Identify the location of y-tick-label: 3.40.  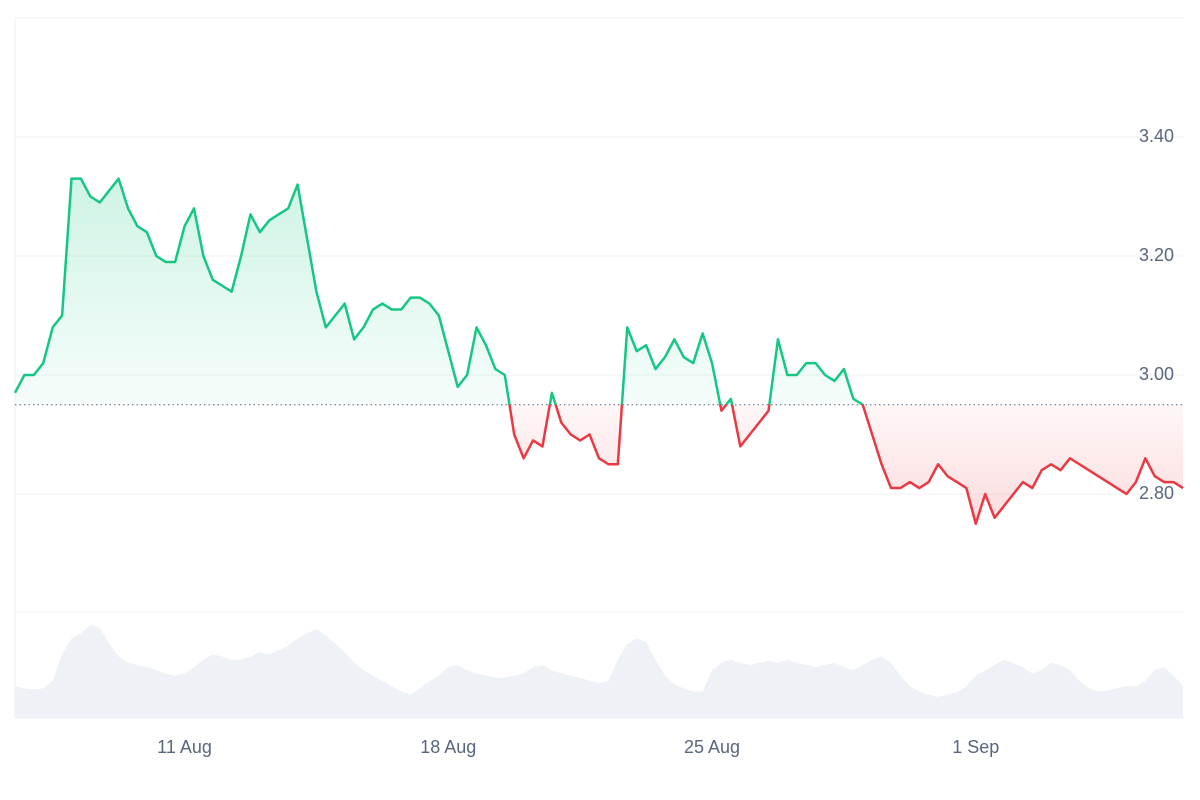
(1156, 136).